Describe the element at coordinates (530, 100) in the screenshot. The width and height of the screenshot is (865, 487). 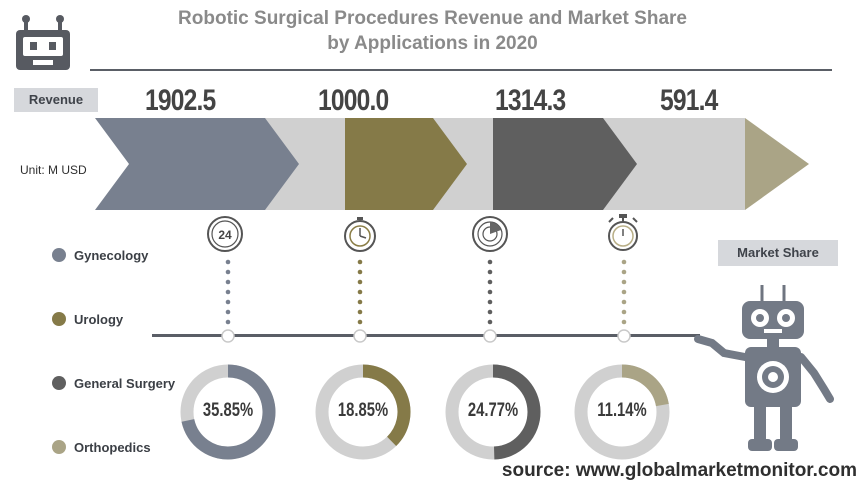
I see `revenue-value-label: 1314.3` at that location.